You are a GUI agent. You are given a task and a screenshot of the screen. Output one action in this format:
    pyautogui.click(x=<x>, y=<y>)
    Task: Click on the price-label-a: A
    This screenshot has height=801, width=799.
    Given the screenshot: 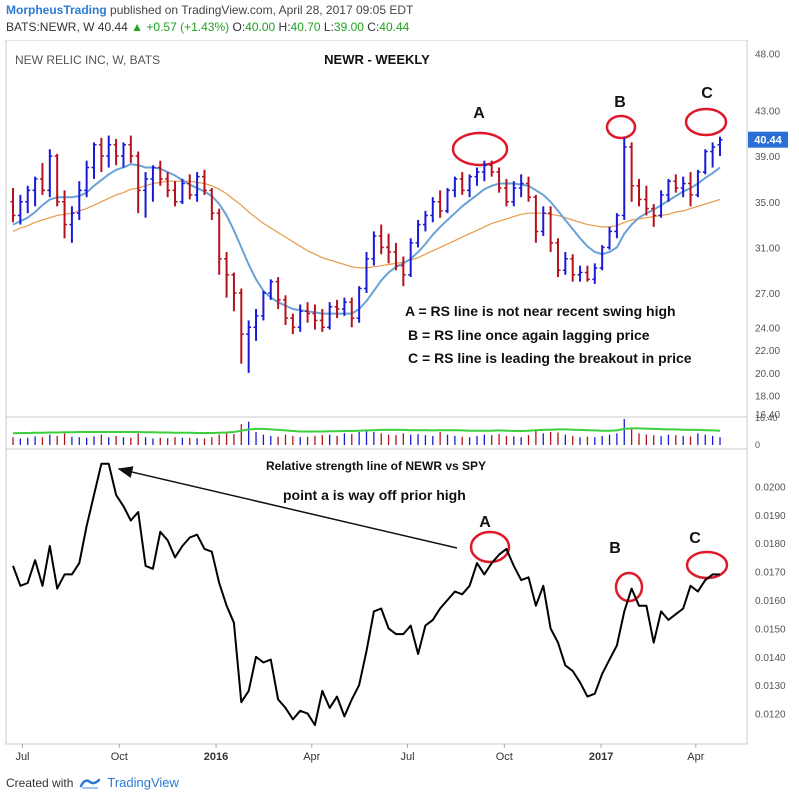 What is the action you would take?
    pyautogui.click(x=479, y=113)
    